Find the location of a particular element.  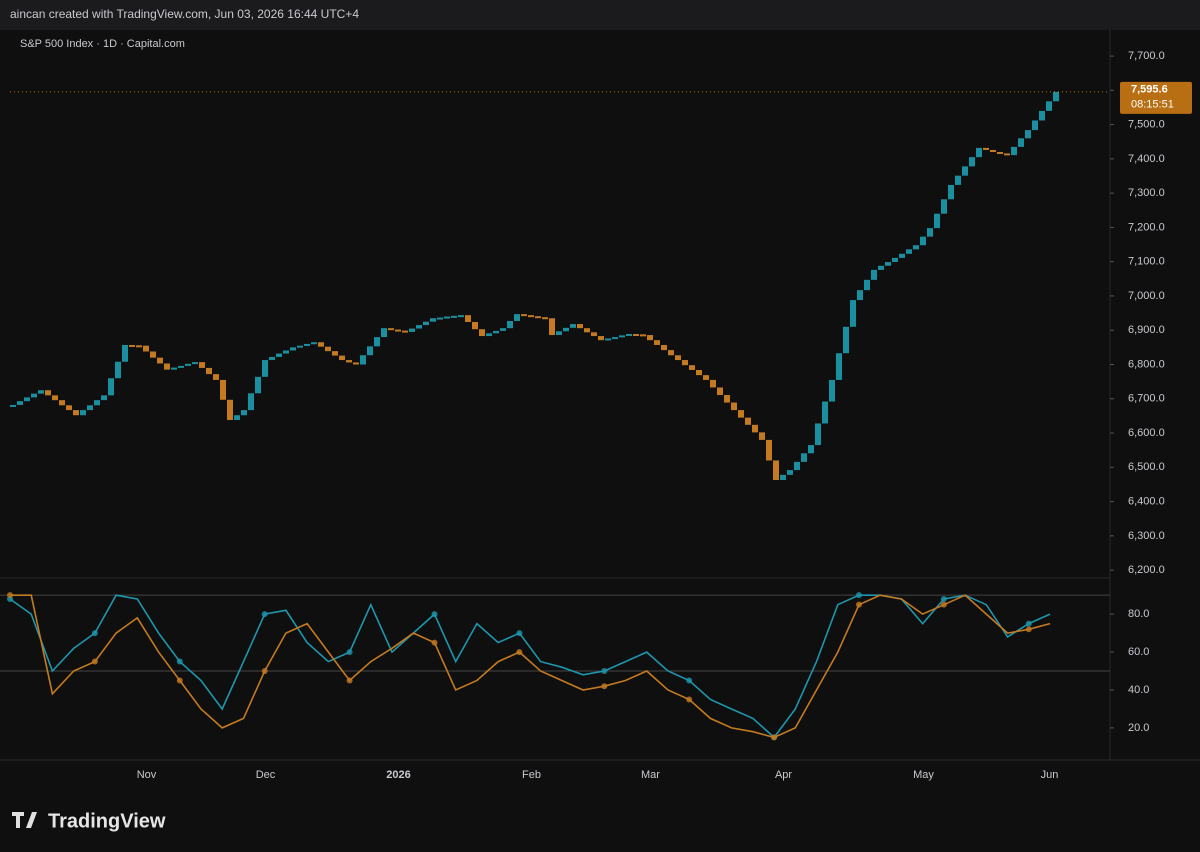

x-tick-label: Dec is located at coordinates (266, 775).